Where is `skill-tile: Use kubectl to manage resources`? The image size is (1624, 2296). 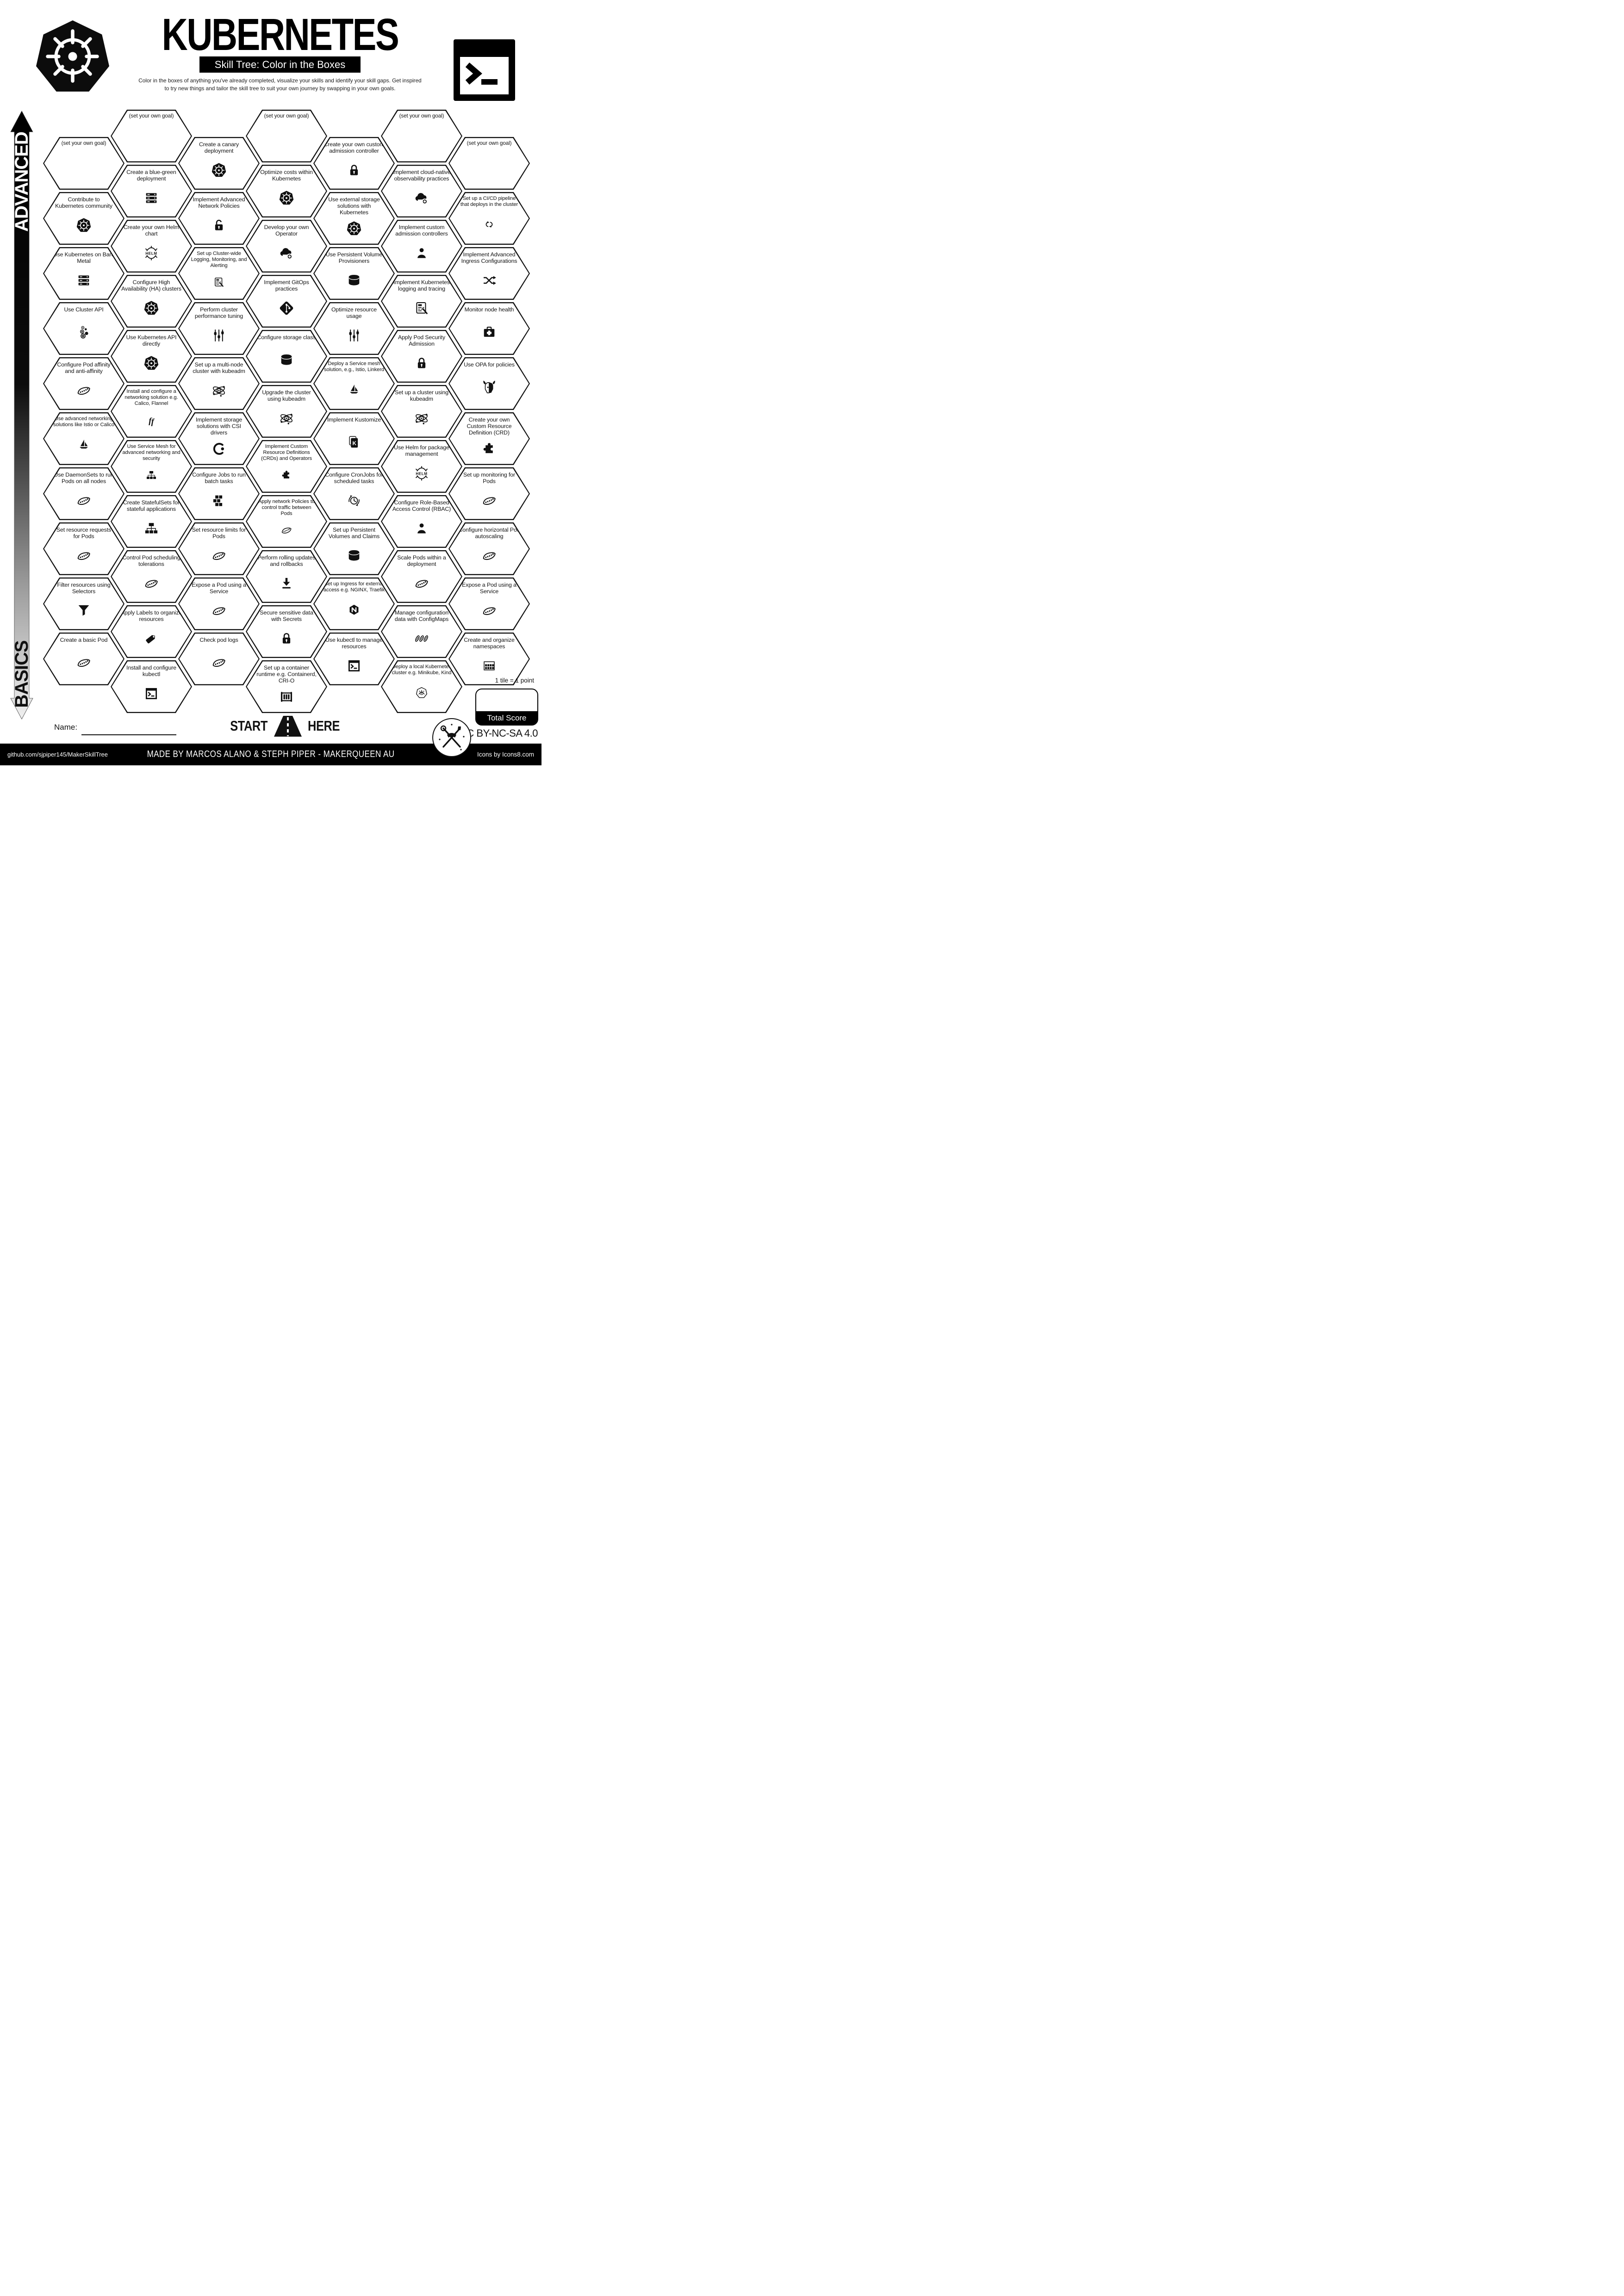
skill-tile: Use kubectl to manage resources is located at coordinates (354, 659).